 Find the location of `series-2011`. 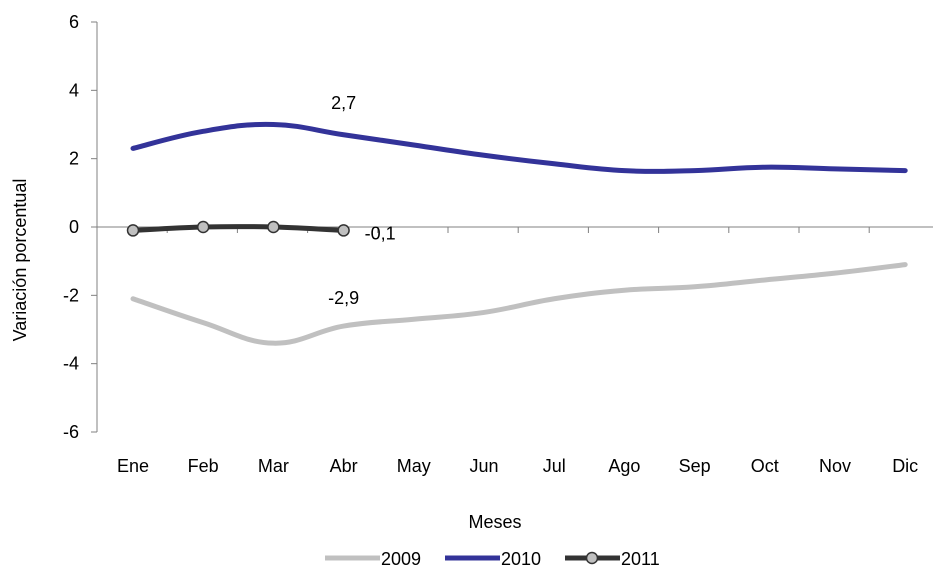

series-2011 is located at coordinates (238, 228).